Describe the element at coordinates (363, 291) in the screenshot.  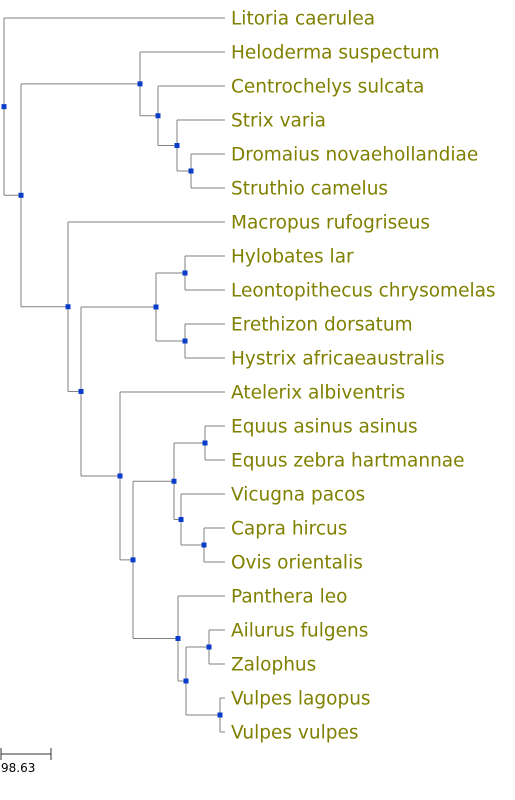
I see `leaf-label: Leontopithecus chrysomelas` at that location.